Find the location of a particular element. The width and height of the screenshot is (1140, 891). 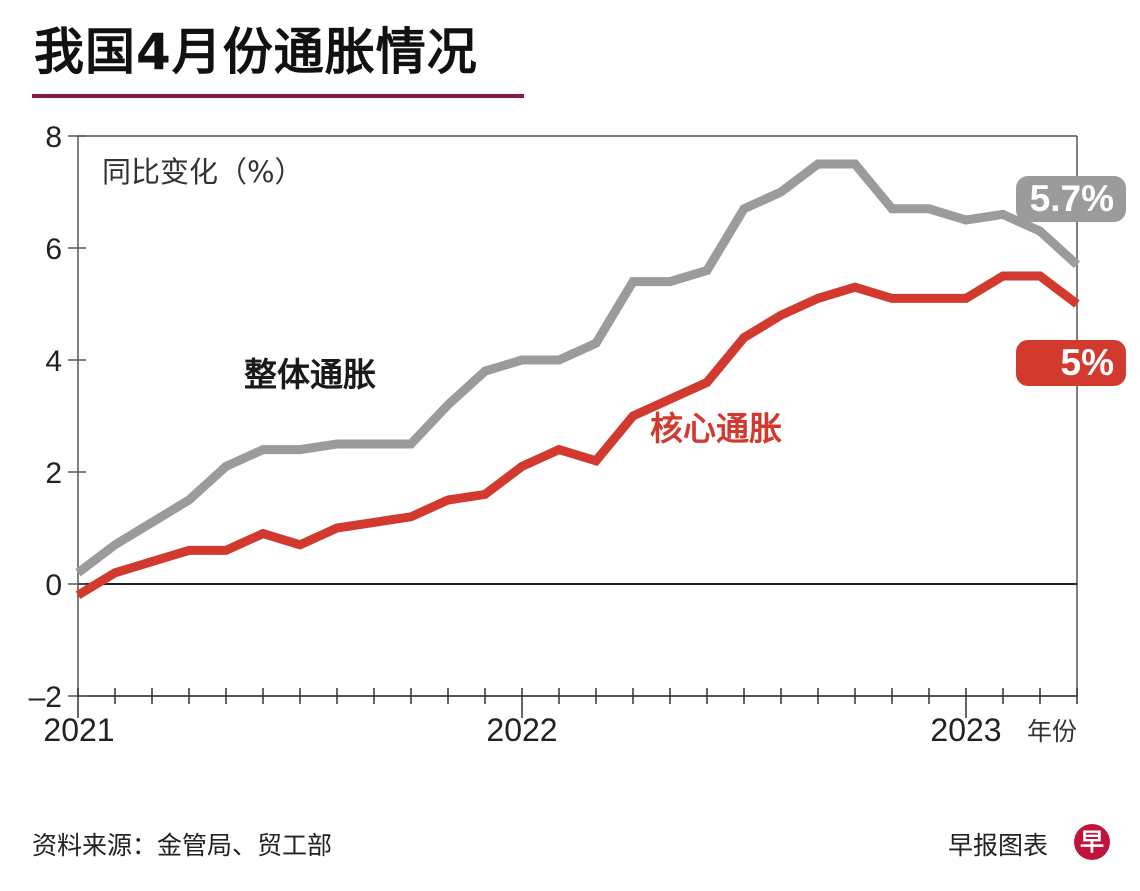

core-end-badge-bg is located at coordinates (1071, 363).